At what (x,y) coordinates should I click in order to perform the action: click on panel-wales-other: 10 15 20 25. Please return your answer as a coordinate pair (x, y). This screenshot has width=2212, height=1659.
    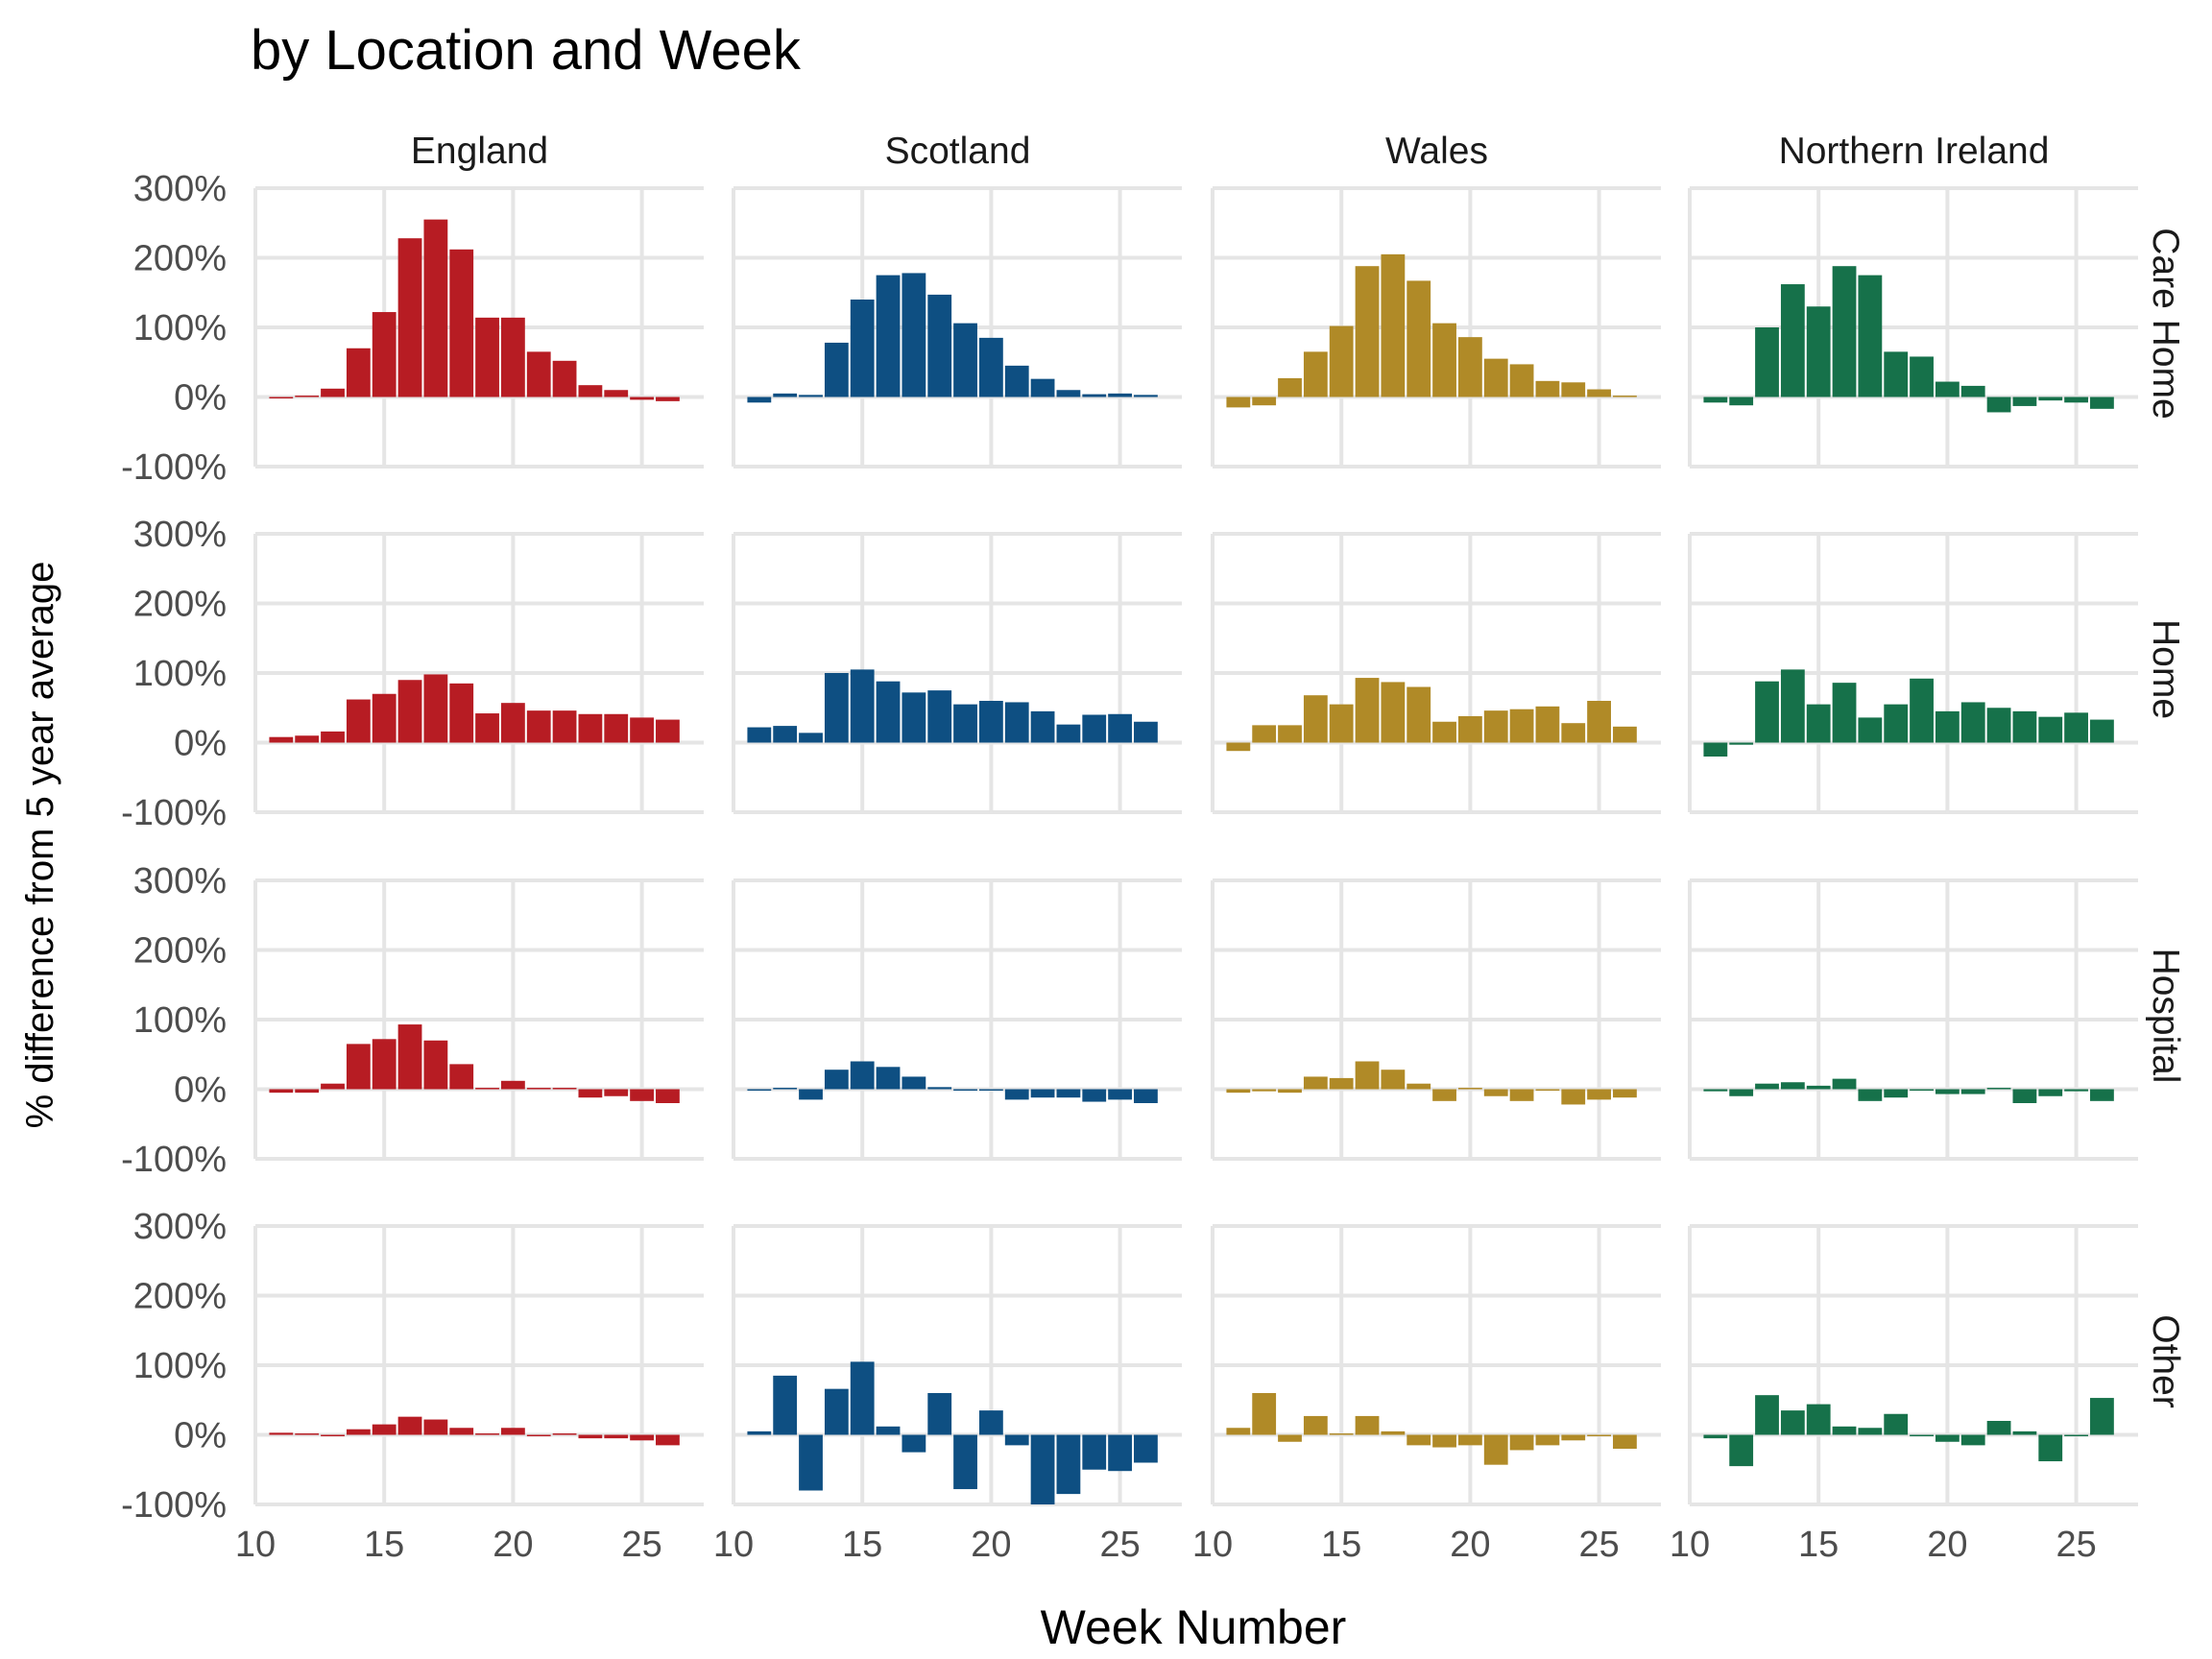
    Looking at the image, I should click on (1426, 1394).